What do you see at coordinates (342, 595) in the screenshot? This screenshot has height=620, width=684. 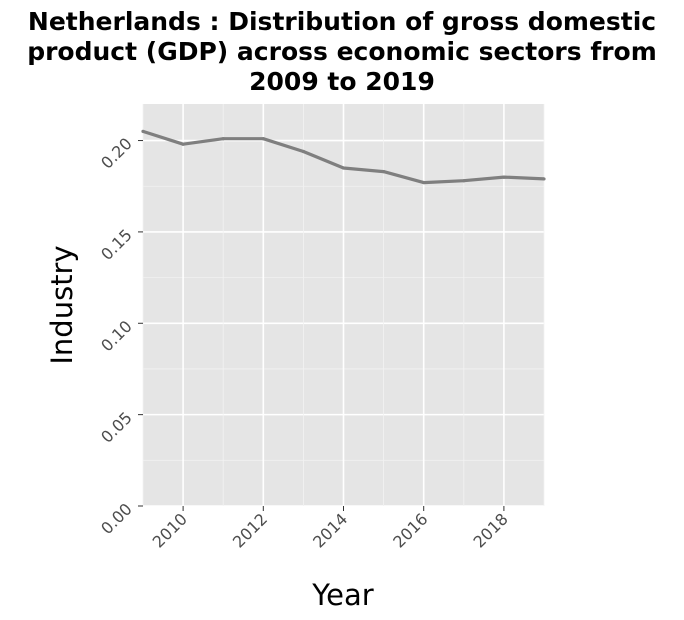 I see `x-axis-label: Year` at bounding box center [342, 595].